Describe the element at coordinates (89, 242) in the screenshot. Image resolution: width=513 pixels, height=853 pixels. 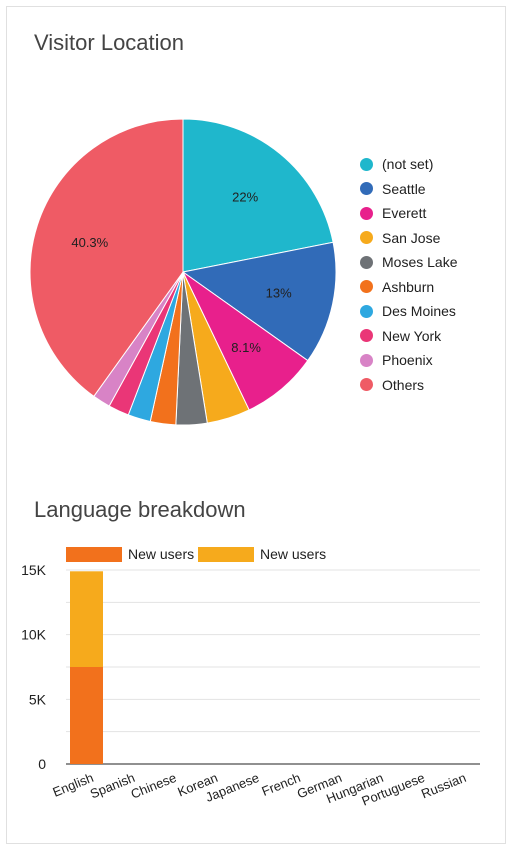
I see `pie-data-label: 40.3%` at that location.